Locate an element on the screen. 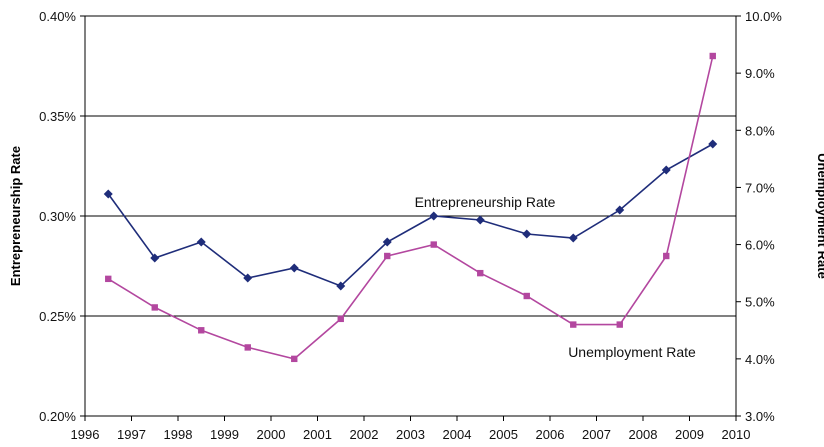 The height and width of the screenshot is (447, 824). right-tick-label: 5.0% is located at coordinates (760, 302).